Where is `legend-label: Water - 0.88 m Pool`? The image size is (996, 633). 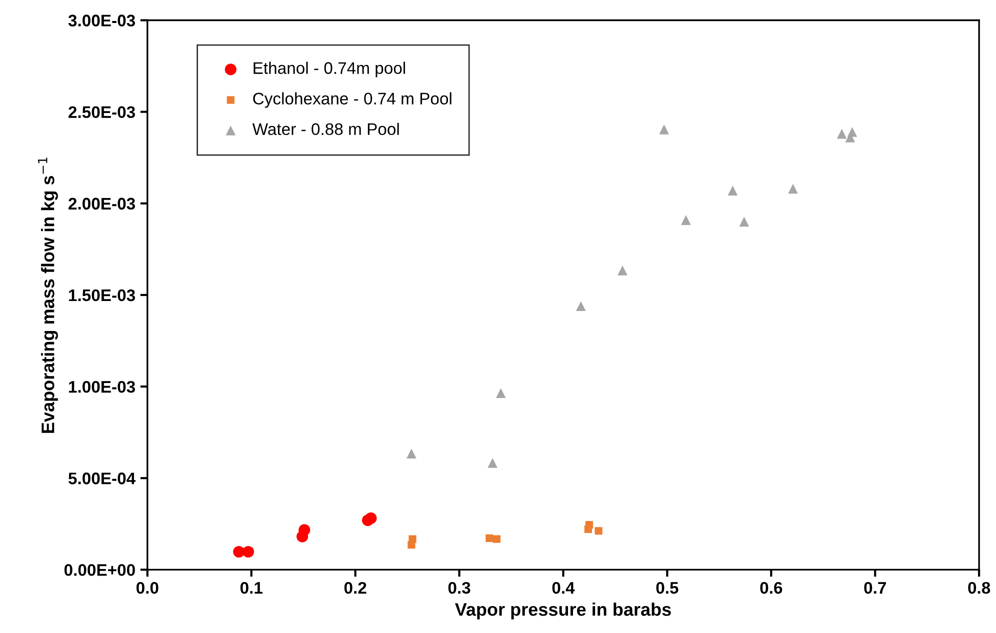 legend-label: Water - 0.88 m Pool is located at coordinates (325, 129).